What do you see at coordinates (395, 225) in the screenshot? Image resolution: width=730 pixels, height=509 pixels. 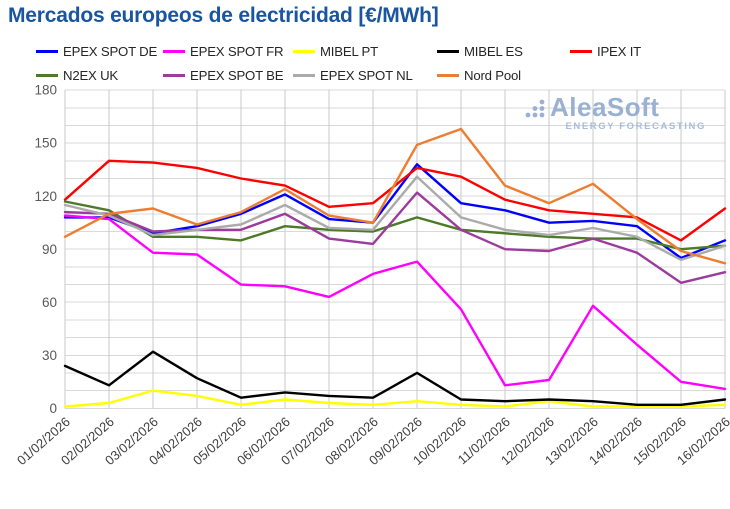 I see `series-line-n2ex-uk` at bounding box center [395, 225].